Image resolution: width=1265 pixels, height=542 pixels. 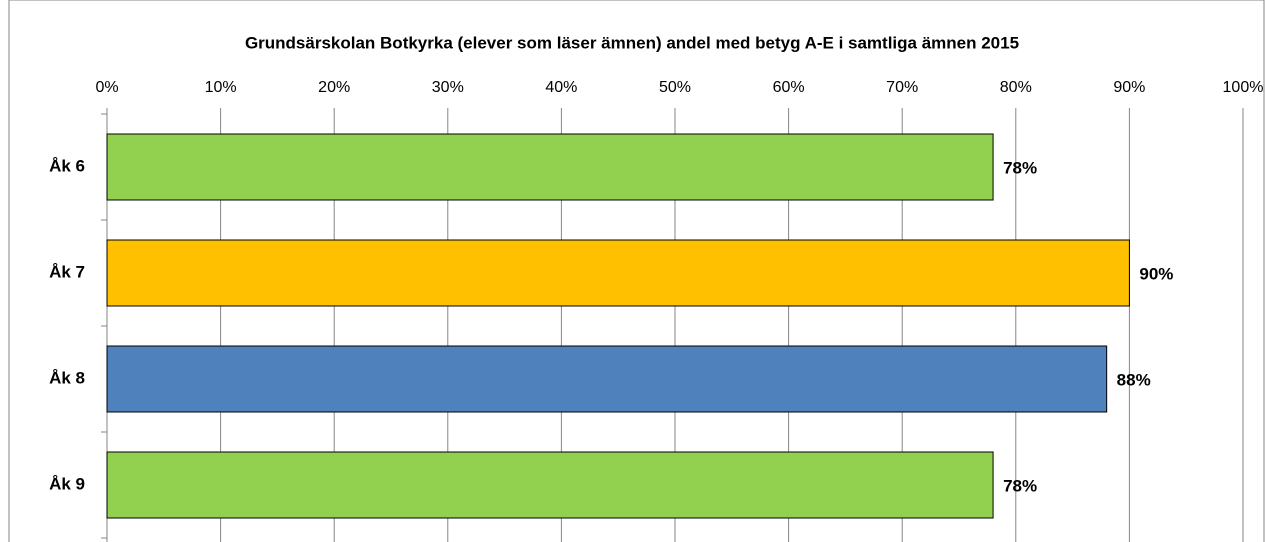 I want to click on x-tick-label: 0%, so click(x=106, y=87).